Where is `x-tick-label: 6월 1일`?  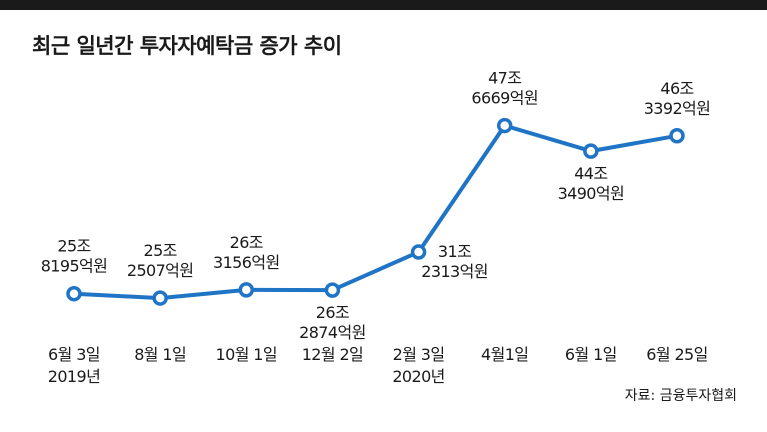
x-tick-label: 6월 1일 is located at coordinates (591, 354).